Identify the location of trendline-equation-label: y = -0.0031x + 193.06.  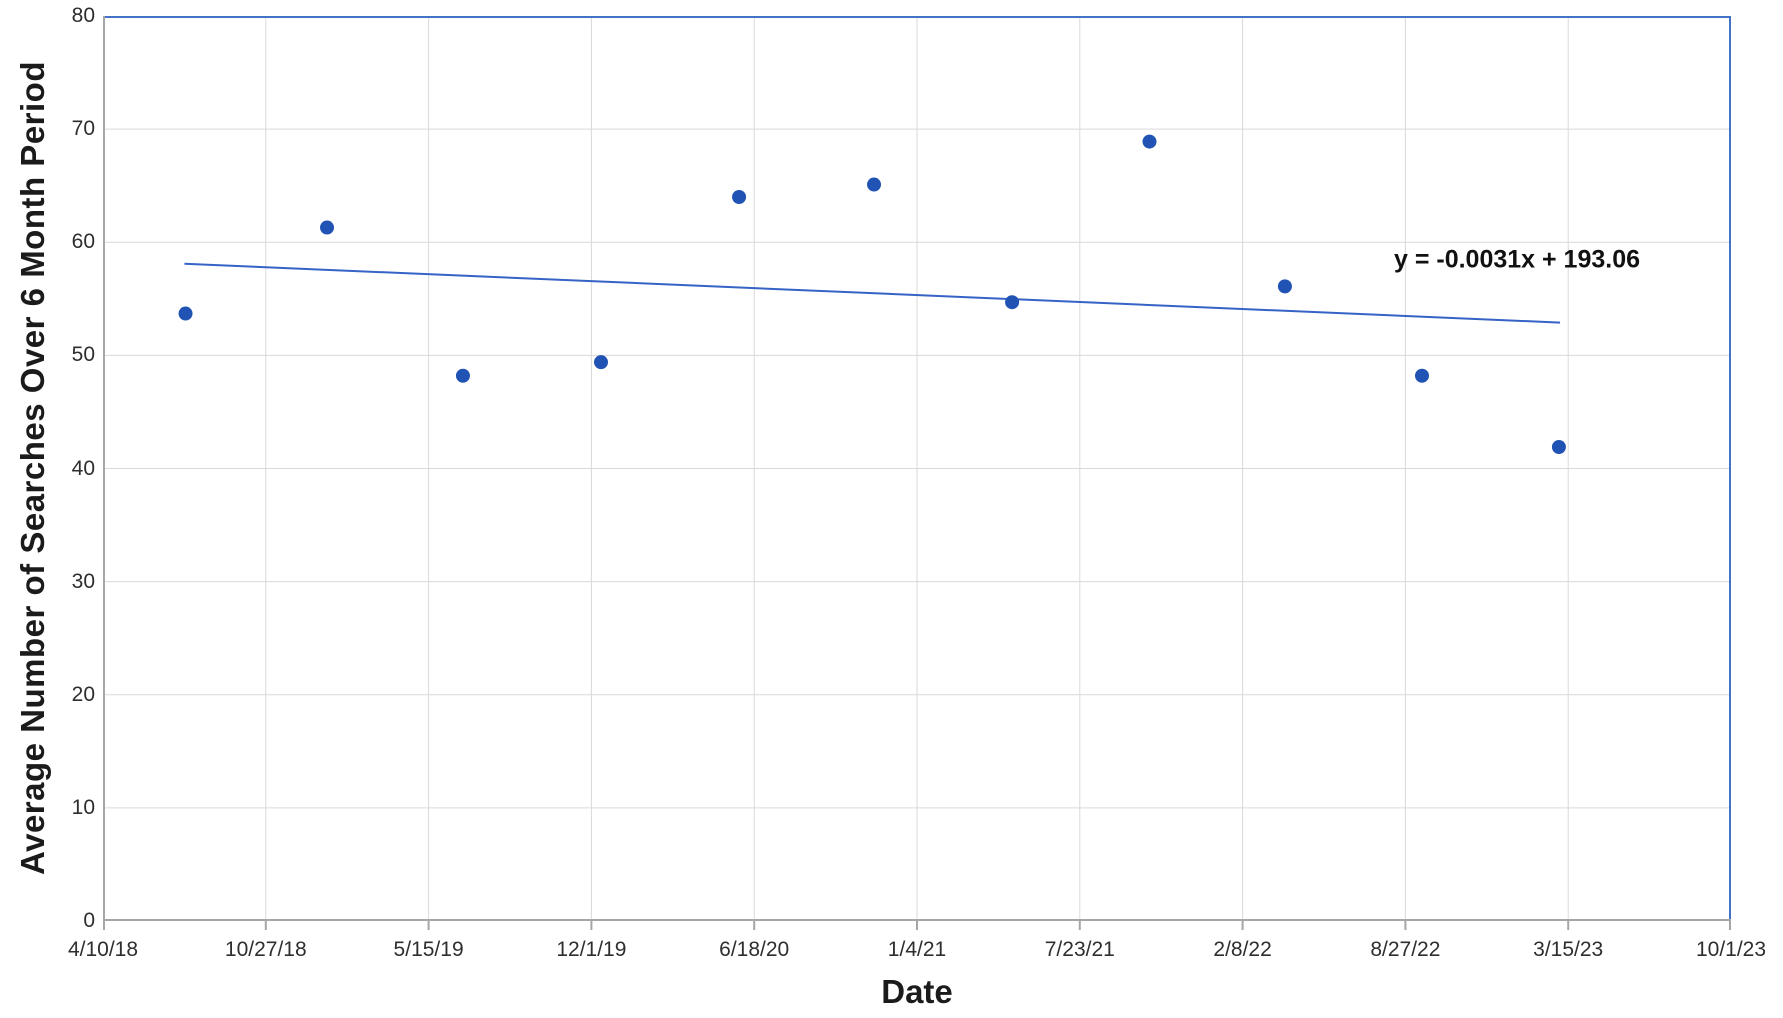
(1517, 259).